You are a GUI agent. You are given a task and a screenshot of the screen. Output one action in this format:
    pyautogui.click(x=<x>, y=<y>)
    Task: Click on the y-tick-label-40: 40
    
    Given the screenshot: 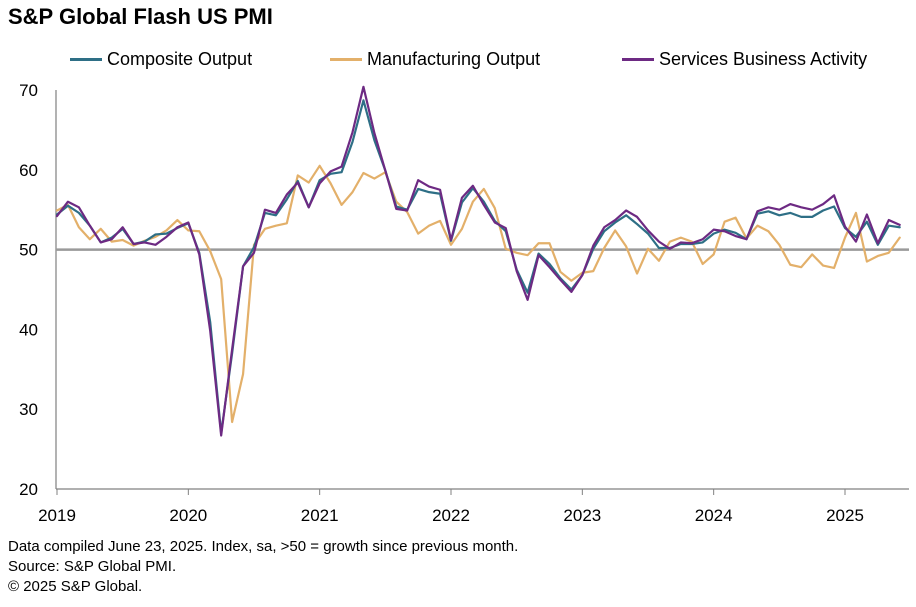 What is the action you would take?
    pyautogui.click(x=28, y=329)
    